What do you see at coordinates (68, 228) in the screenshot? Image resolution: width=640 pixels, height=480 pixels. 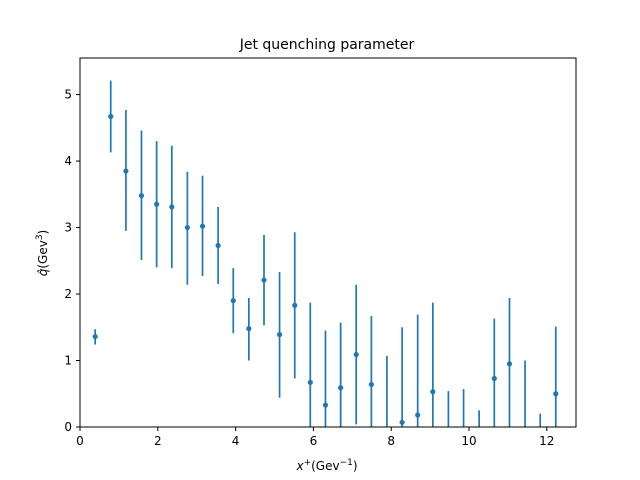 I see `y-tick-label: 3` at bounding box center [68, 228].